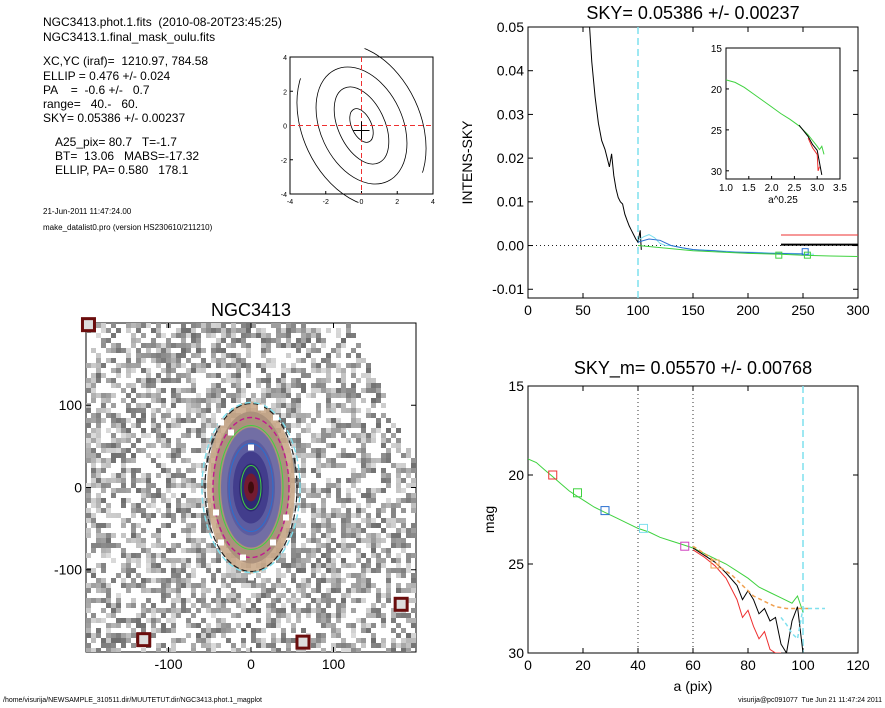 This screenshot has height=708, width=885. What do you see at coordinates (489, 519) in the screenshot?
I see `mag-ylabel: mag` at bounding box center [489, 519].